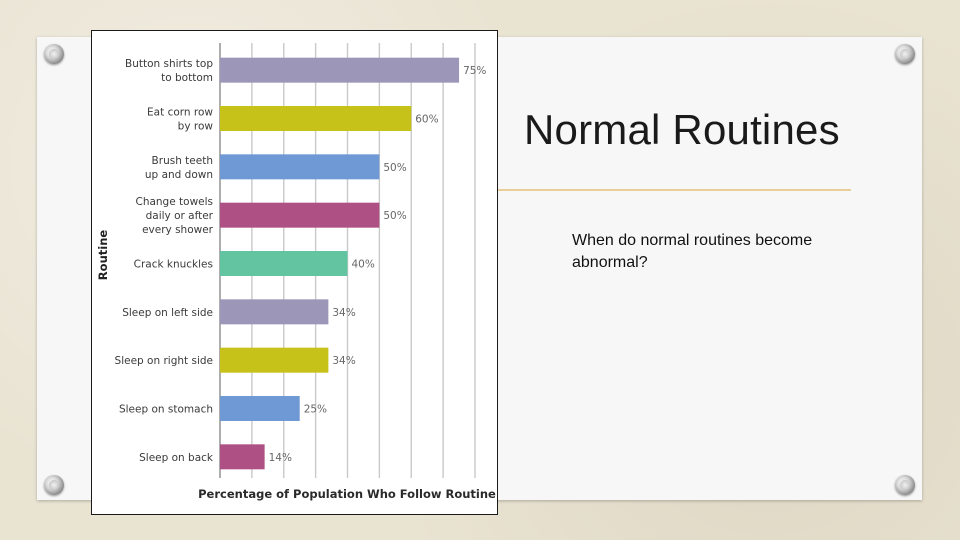 The height and width of the screenshot is (540, 960). Describe the element at coordinates (363, 265) in the screenshot. I see `bar-value-label: 40%` at that location.